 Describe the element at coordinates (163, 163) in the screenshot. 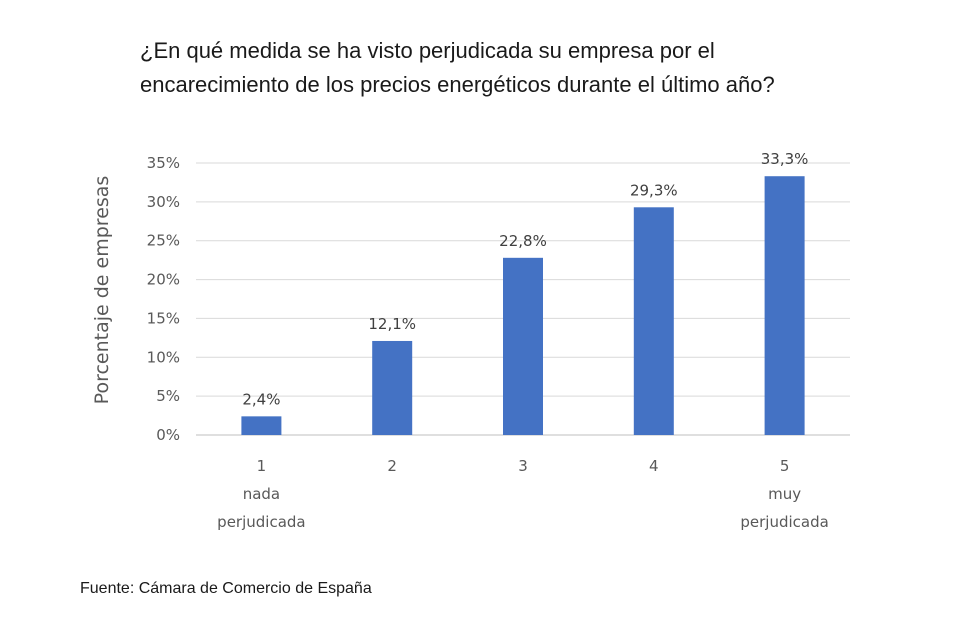

I see `y-tick-label: 35%` at that location.